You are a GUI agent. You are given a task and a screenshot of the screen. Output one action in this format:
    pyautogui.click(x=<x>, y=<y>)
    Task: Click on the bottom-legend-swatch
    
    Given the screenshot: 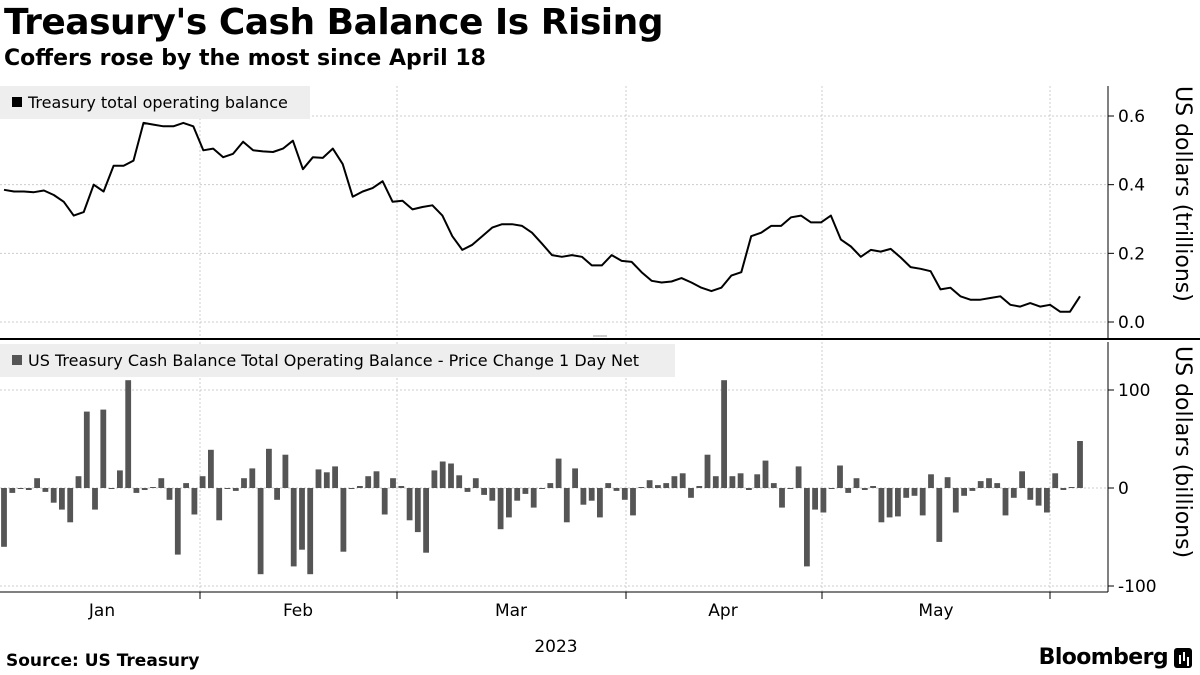 What is the action you would take?
    pyautogui.click(x=17, y=360)
    